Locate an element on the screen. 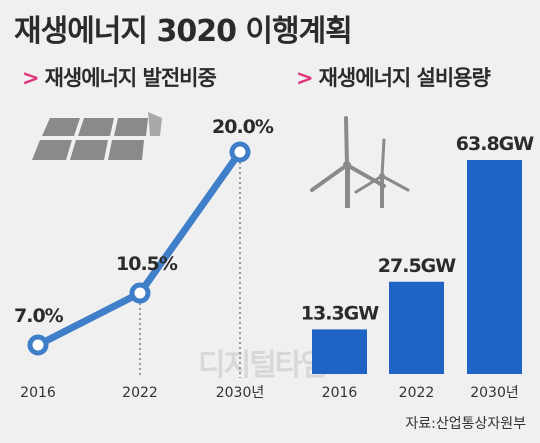 The width and height of the screenshot is (540, 443). data-label: 63.8GW is located at coordinates (495, 144).